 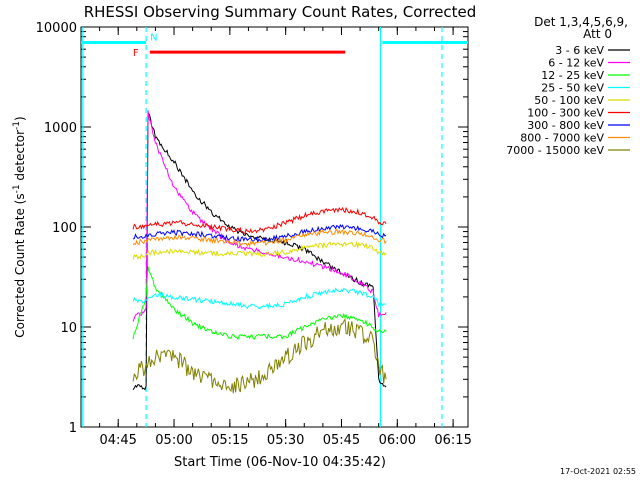 What do you see at coordinates (56, 28) in the screenshot?
I see `y-tick-label: 10000` at bounding box center [56, 28].